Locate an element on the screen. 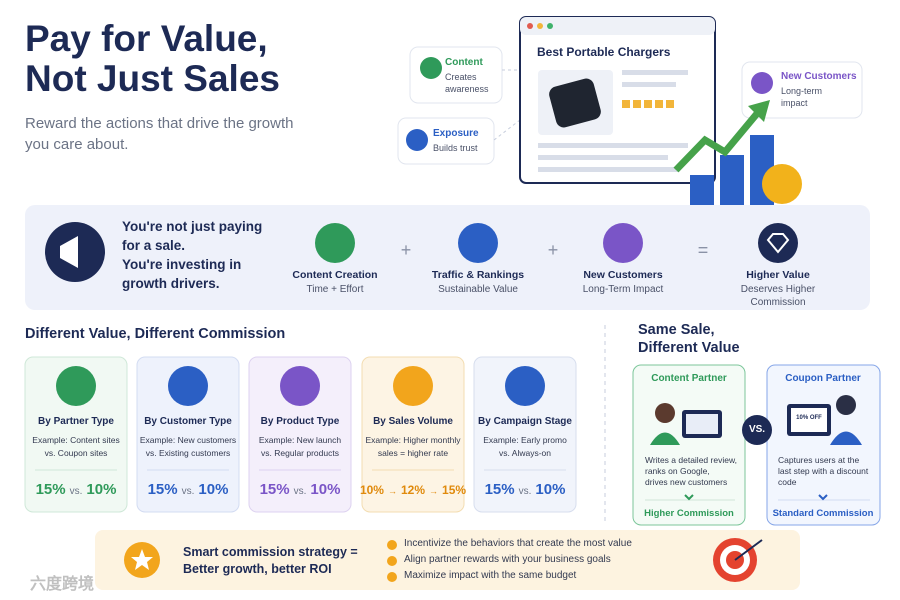 The height and width of the screenshot is (600, 900). strategy-title: Better growth, better ROI is located at coordinates (257, 569).